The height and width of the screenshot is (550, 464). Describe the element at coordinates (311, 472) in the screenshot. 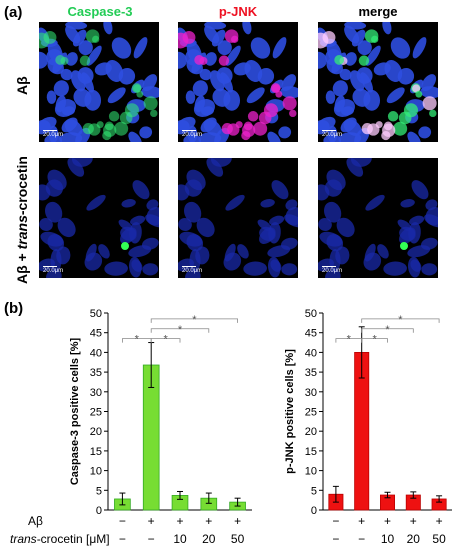

I see `y-tick-label: 10` at that location.